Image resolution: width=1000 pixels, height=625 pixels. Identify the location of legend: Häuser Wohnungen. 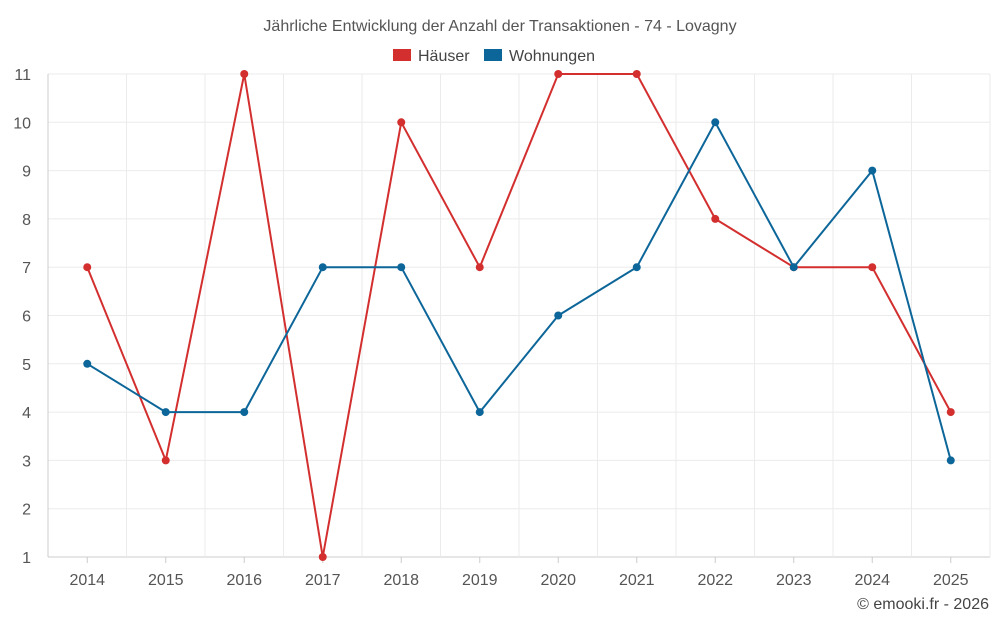
(494, 56).